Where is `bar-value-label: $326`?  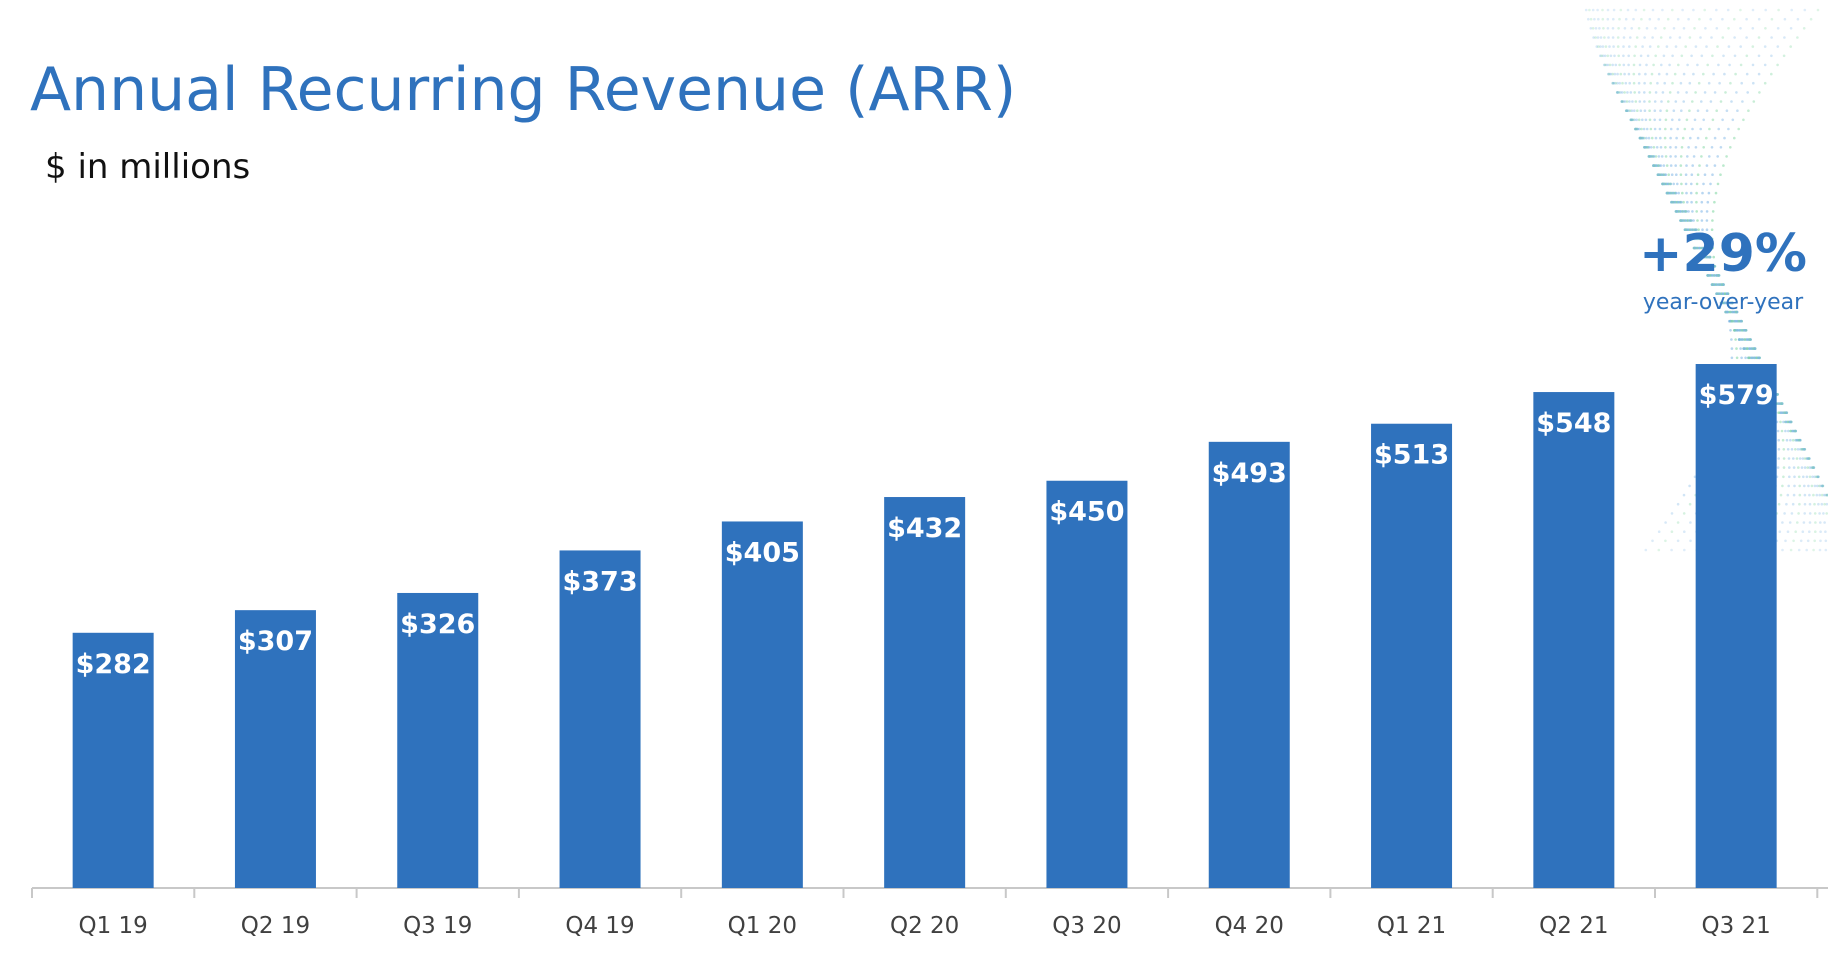 bar-value-label: $326 is located at coordinates (437, 624).